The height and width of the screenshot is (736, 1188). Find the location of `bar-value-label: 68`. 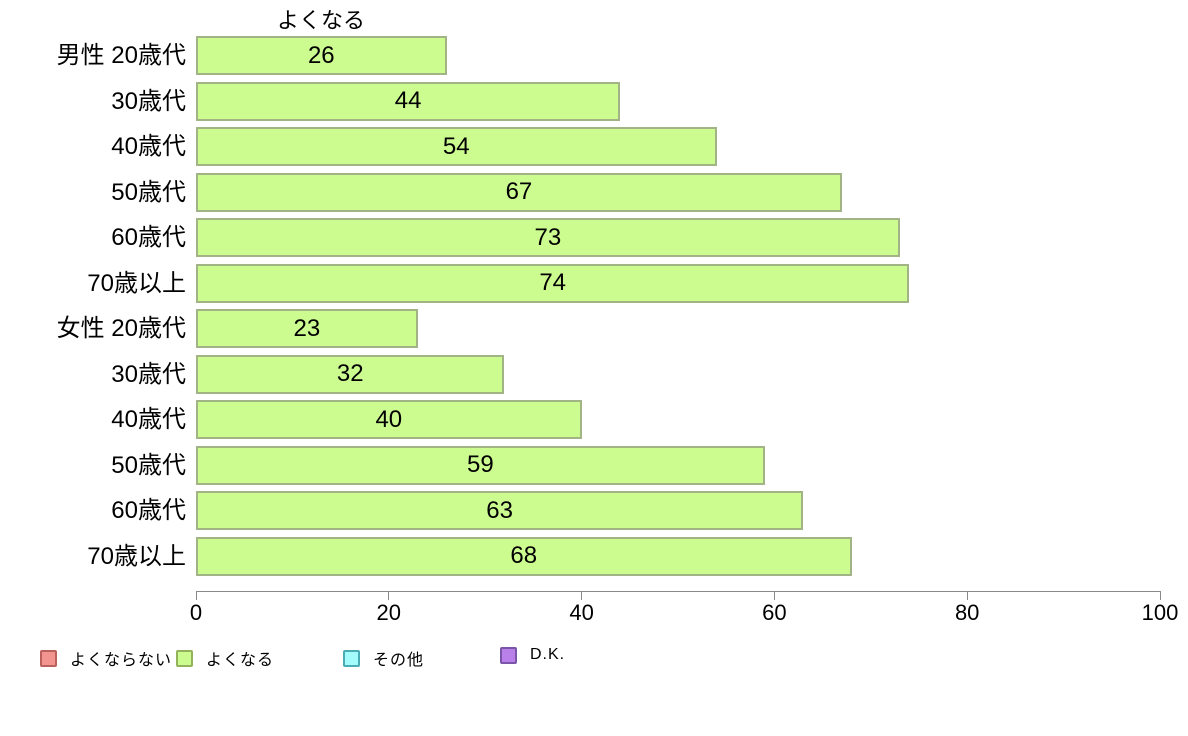

bar-value-label: 68 is located at coordinates (524, 555).